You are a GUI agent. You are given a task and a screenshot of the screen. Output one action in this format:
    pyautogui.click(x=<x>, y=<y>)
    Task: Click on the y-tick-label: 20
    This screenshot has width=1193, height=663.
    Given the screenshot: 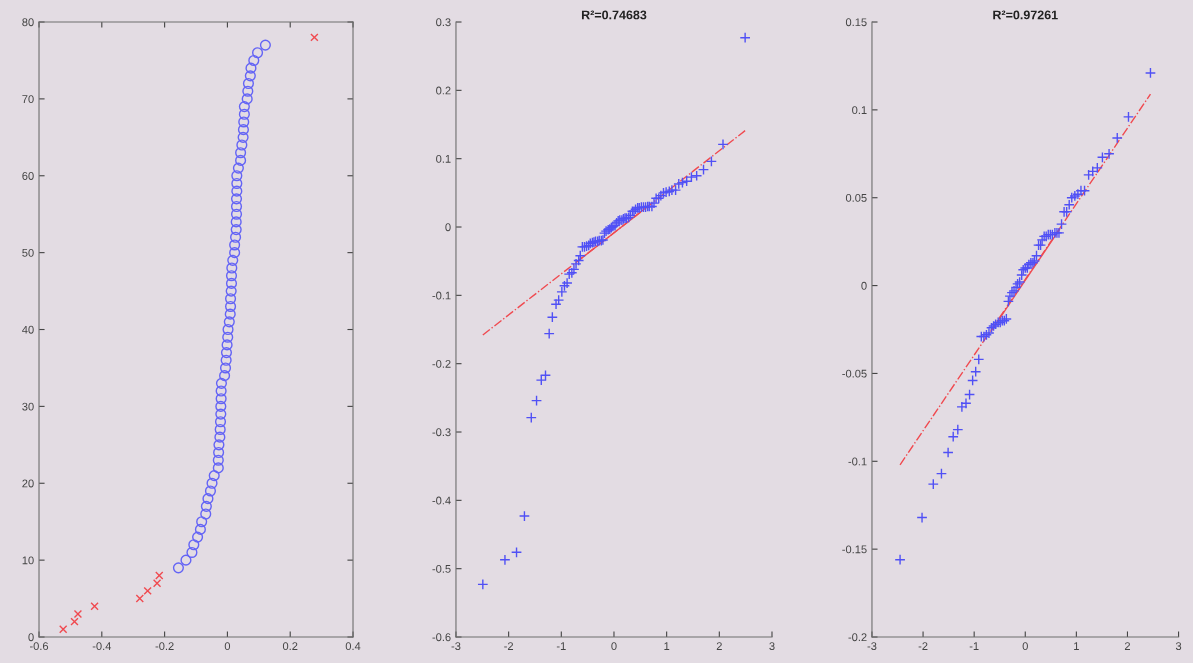 What is the action you would take?
    pyautogui.click(x=28, y=483)
    